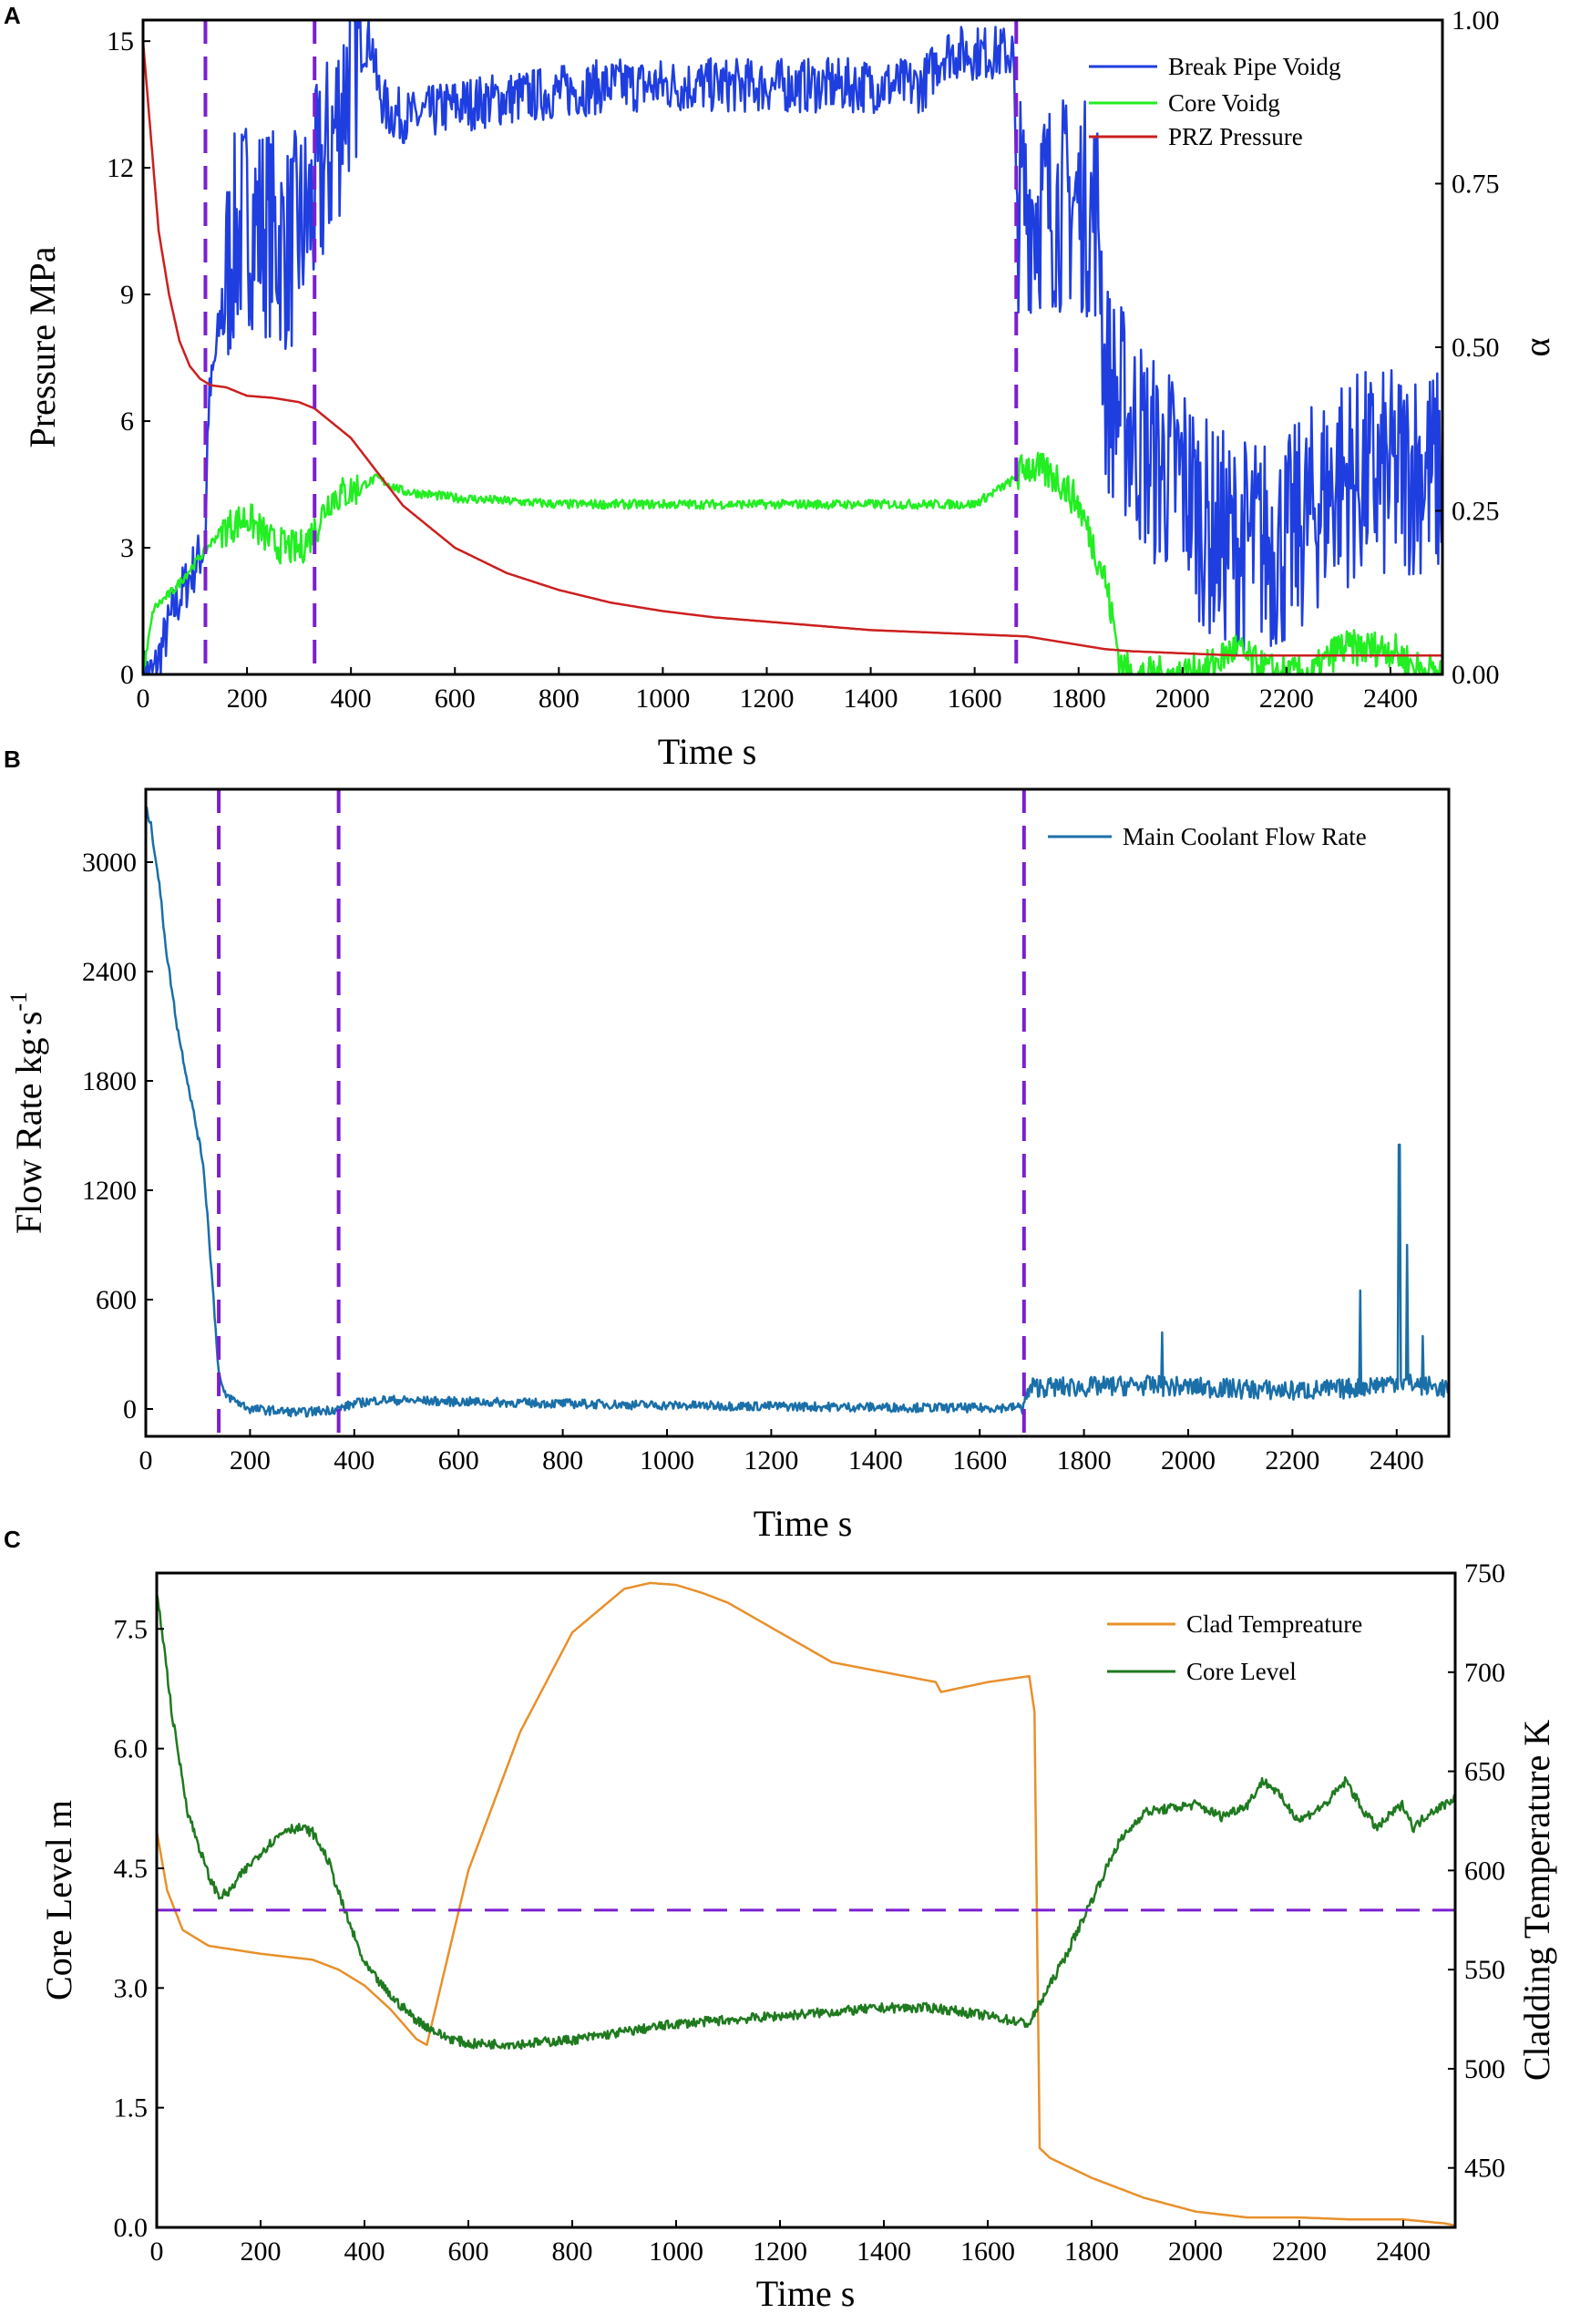  I want to click on panel-c-x-tick-label: 0, so click(157, 2252).